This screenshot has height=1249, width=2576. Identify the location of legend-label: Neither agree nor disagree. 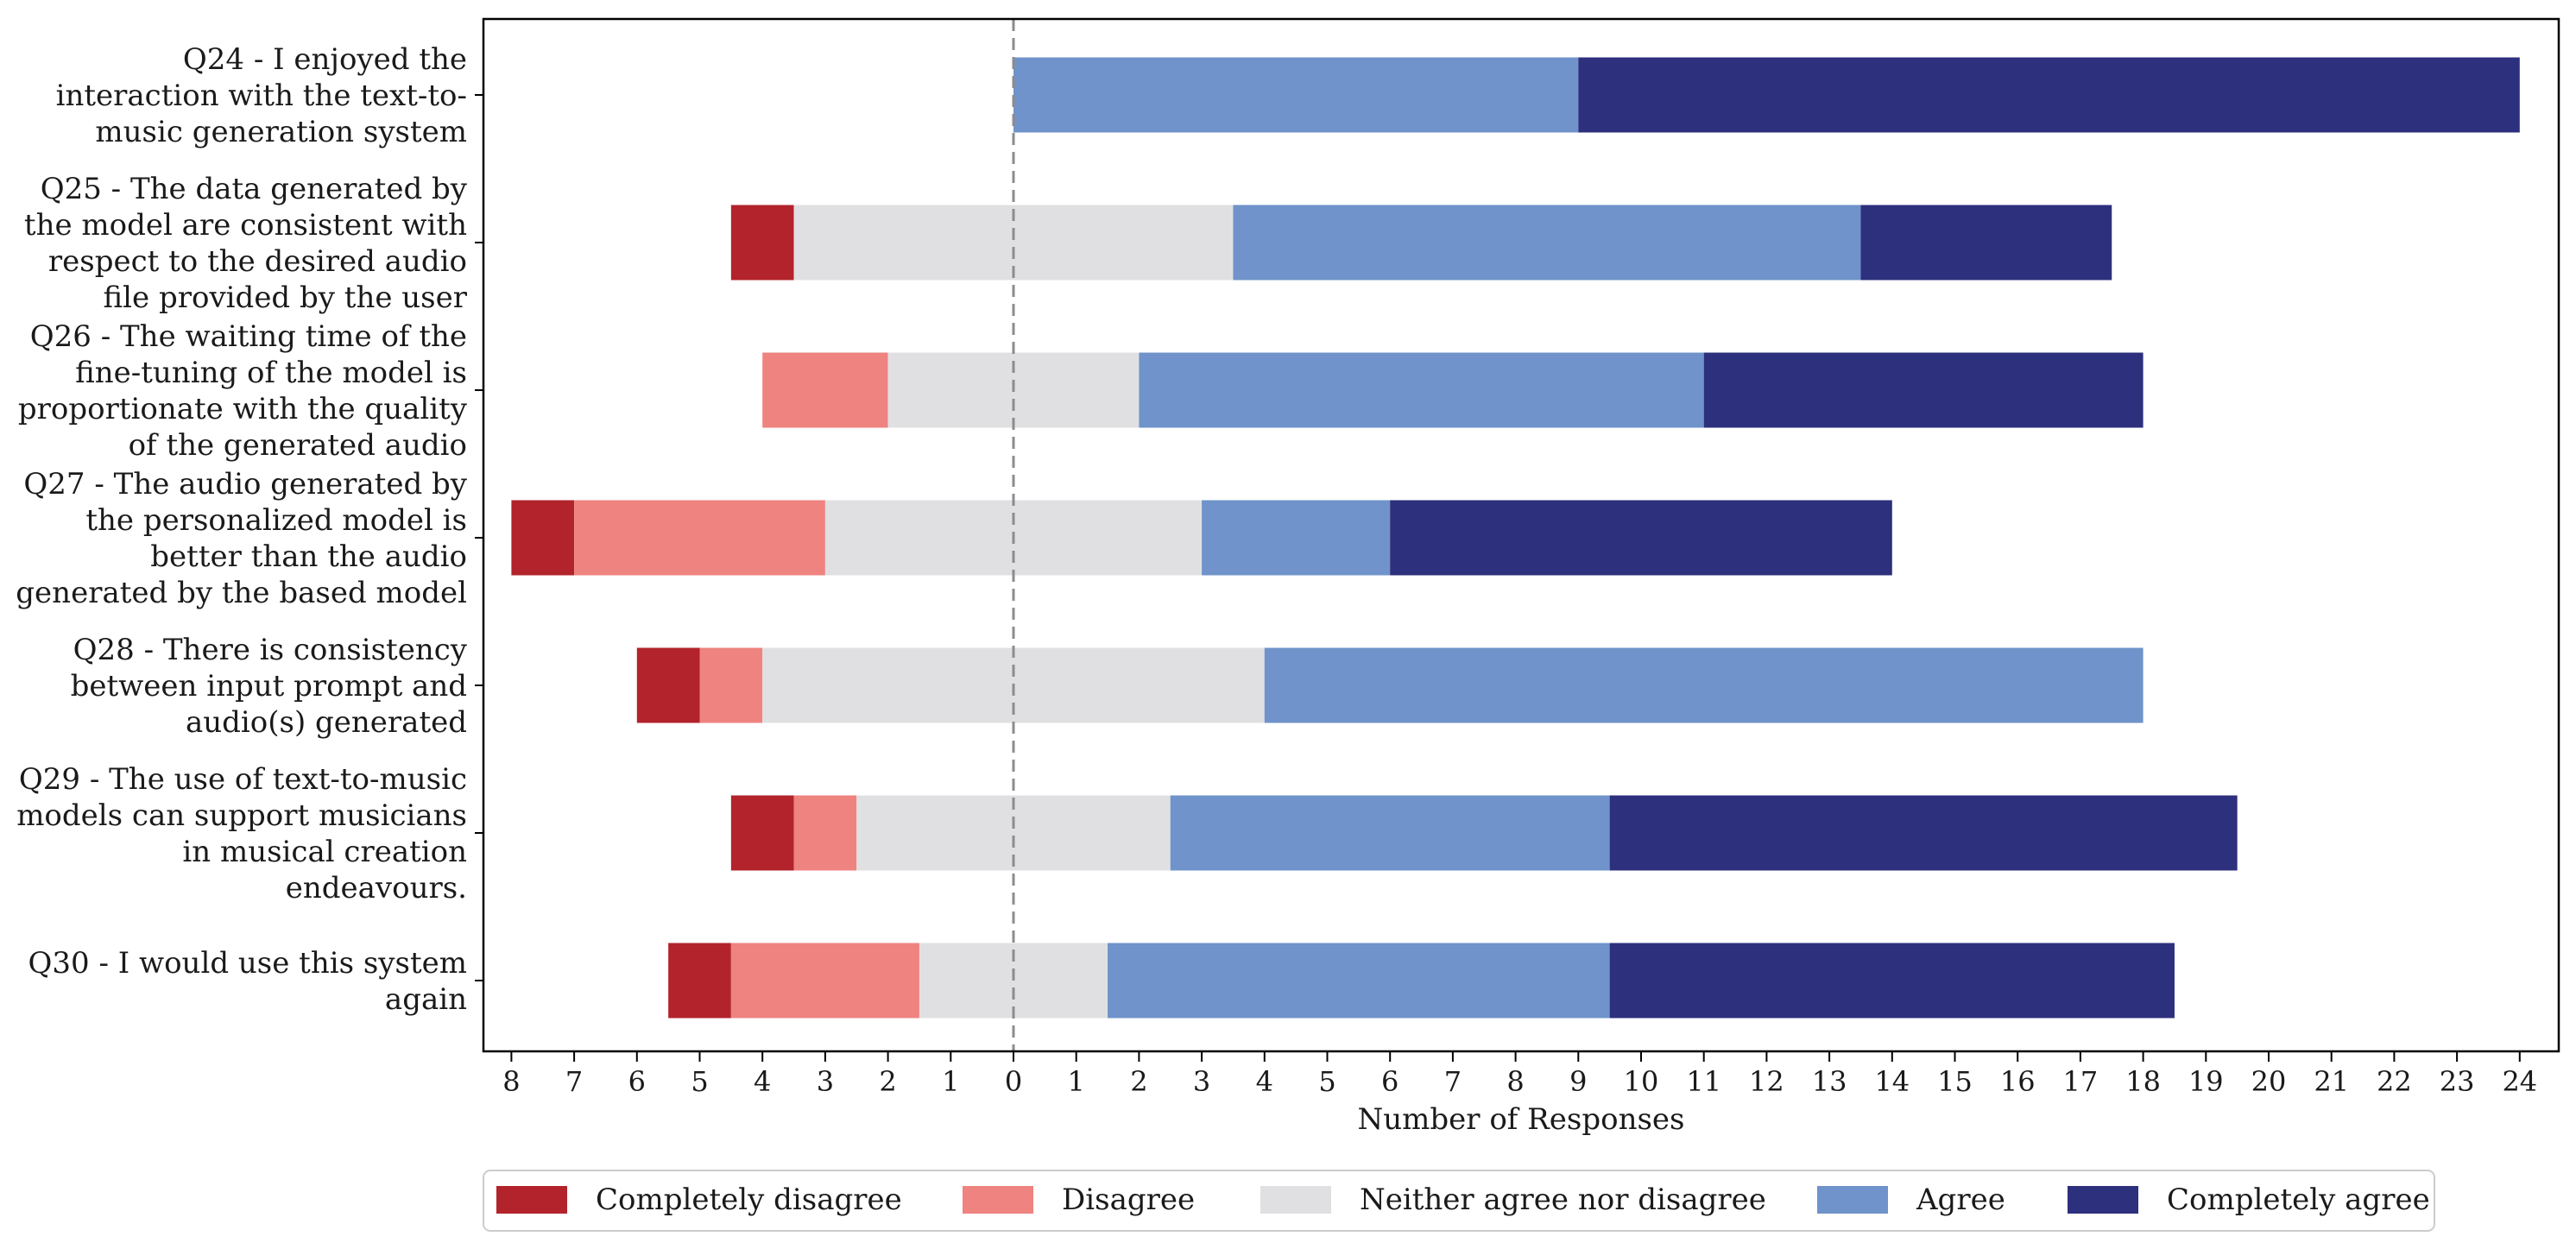
(1563, 1200).